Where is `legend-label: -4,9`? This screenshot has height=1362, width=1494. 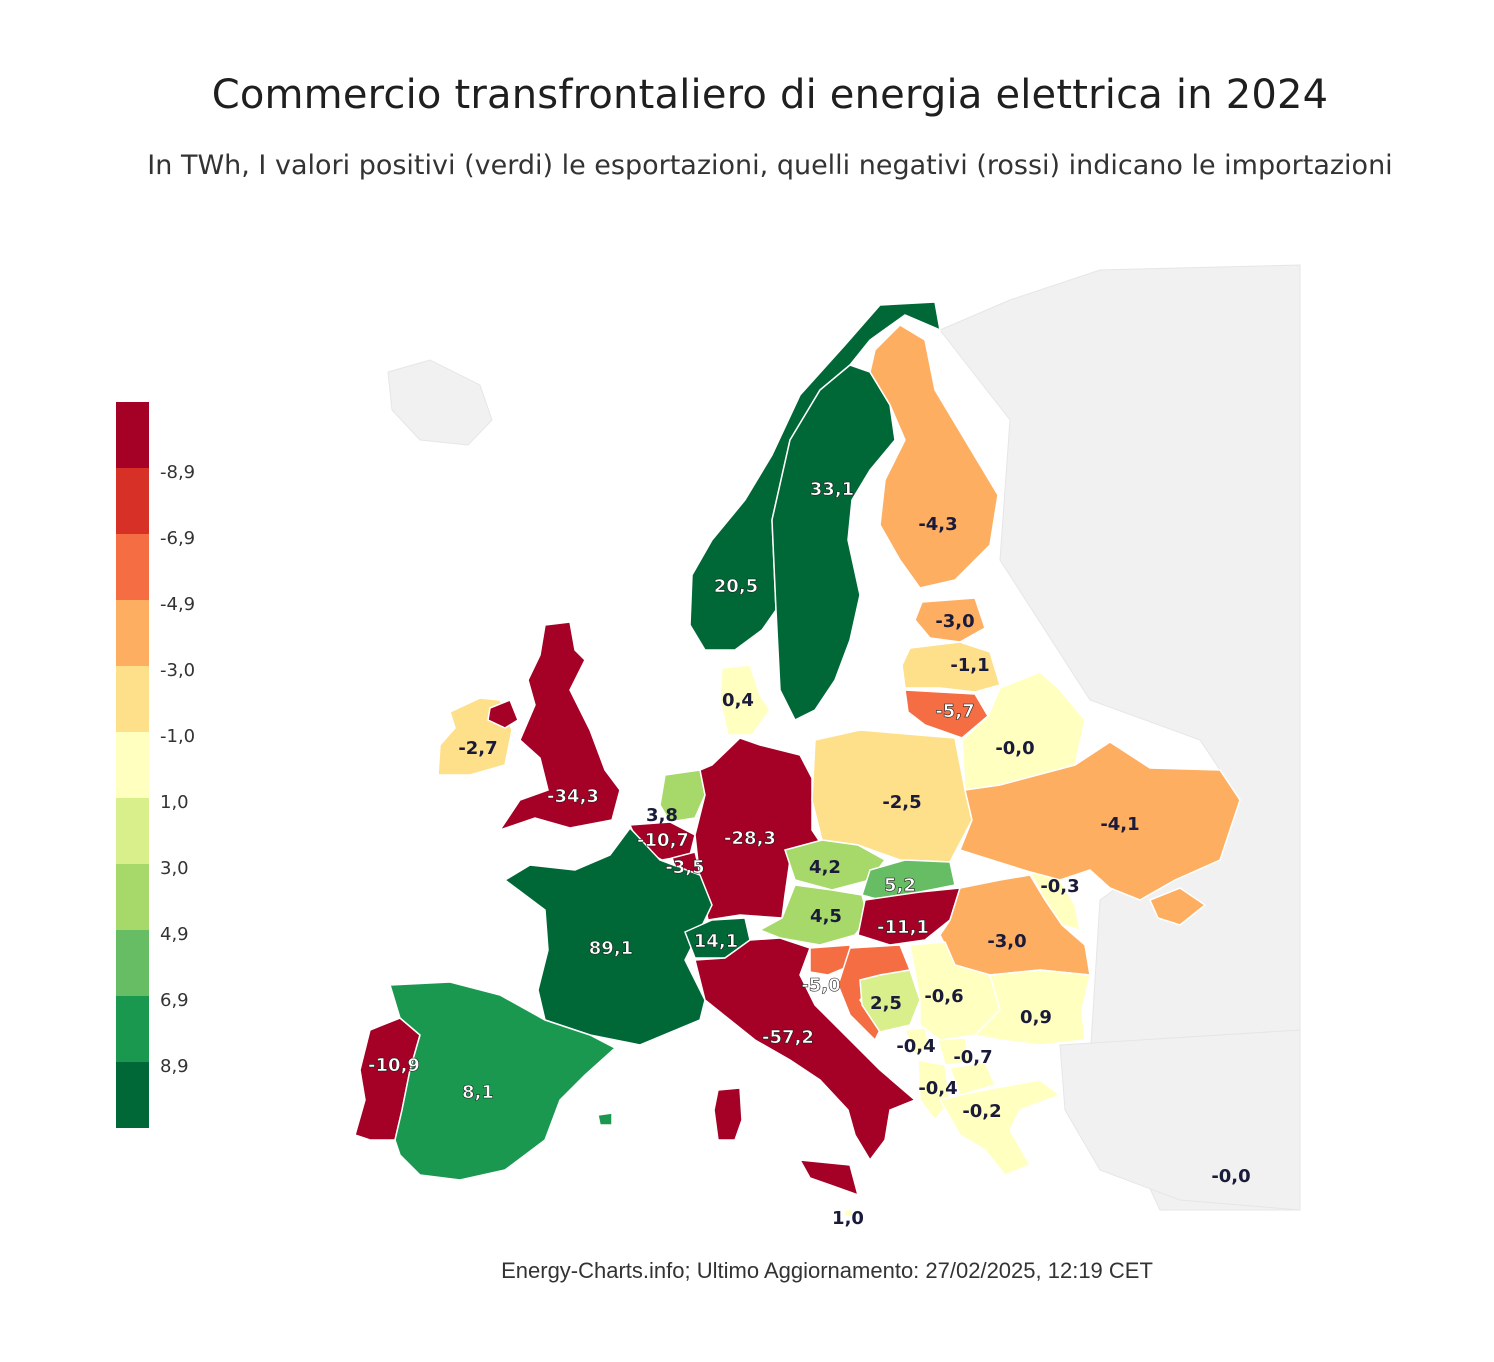 legend-label: -4,9 is located at coordinates (178, 604).